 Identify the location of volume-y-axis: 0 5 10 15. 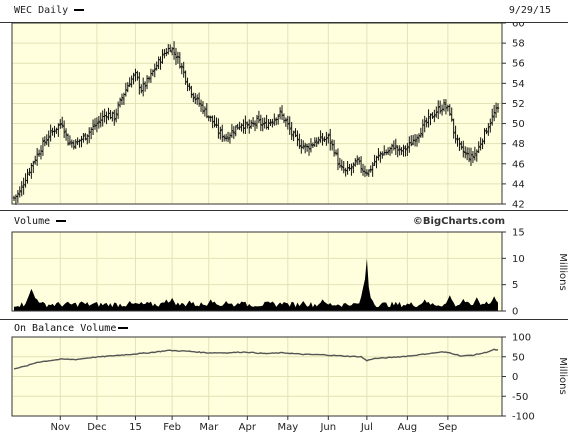
(513, 273).